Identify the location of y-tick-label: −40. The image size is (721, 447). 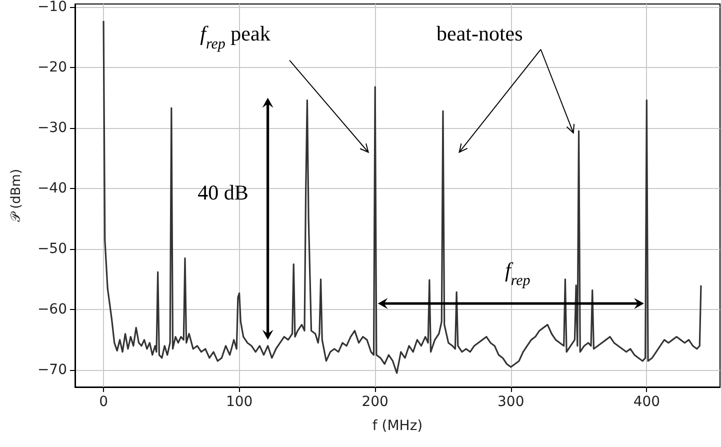
(52, 188).